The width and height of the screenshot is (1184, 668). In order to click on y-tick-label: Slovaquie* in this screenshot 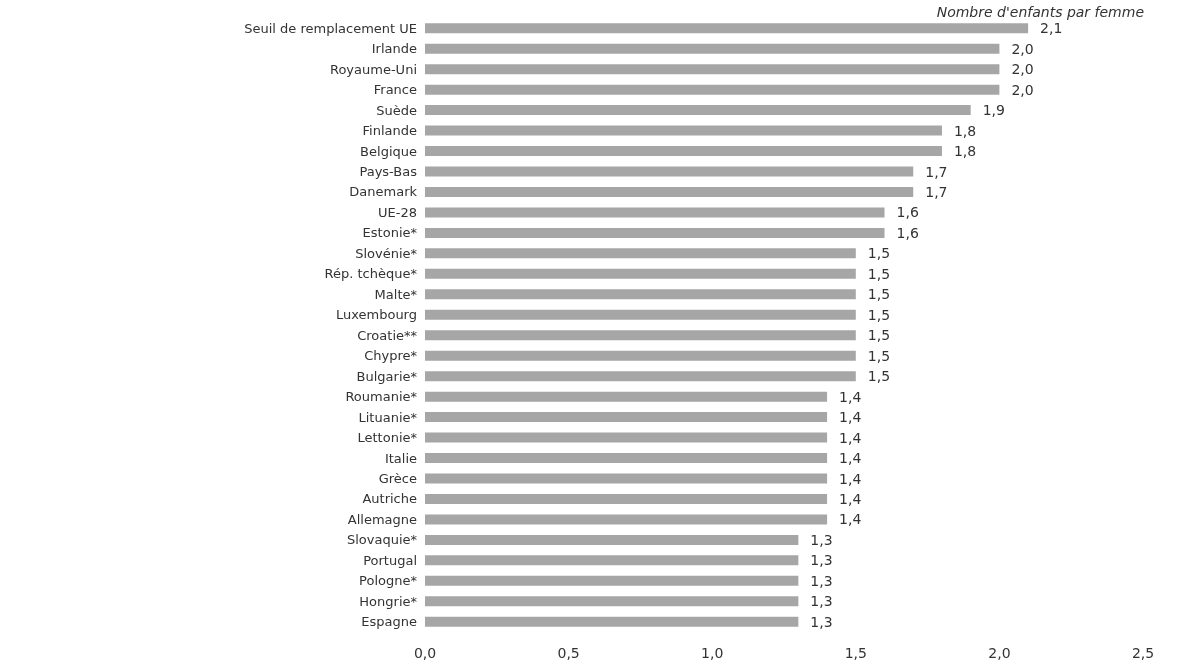, I will do `click(382, 540)`.